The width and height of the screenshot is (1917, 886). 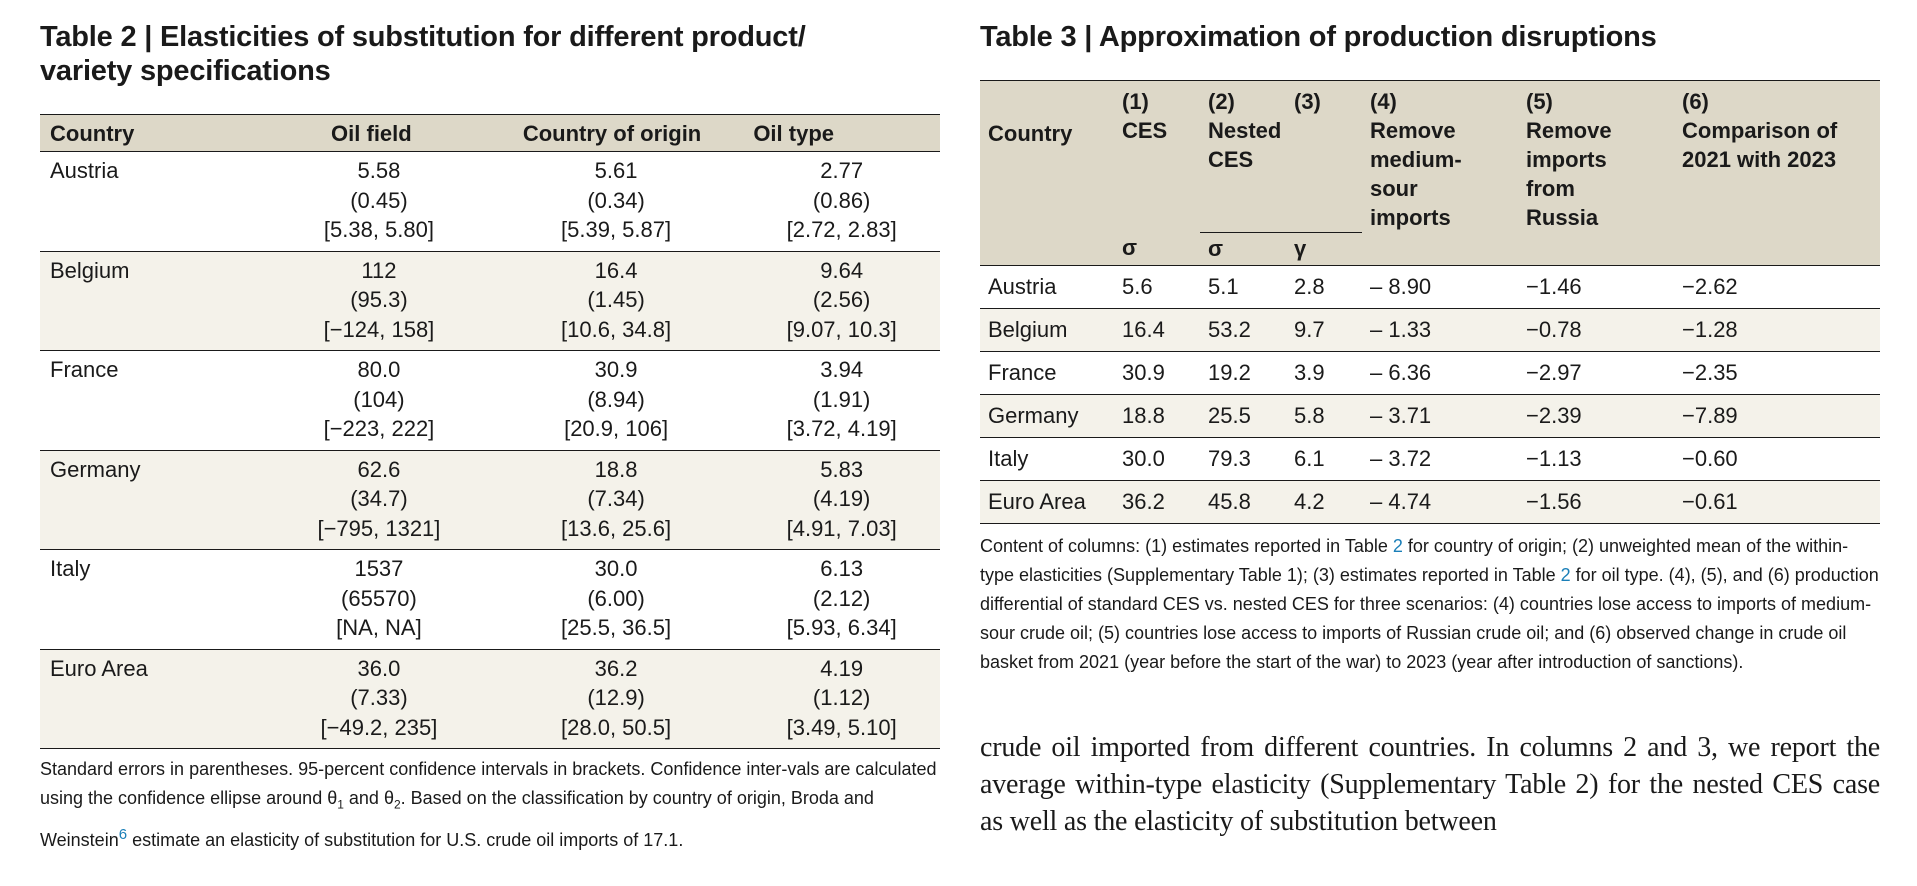 What do you see at coordinates (1430, 459) in the screenshot?
I see `table-row: Italy 30.0 79.3 6.1– 3.72 −1.13 −0.60` at bounding box center [1430, 459].